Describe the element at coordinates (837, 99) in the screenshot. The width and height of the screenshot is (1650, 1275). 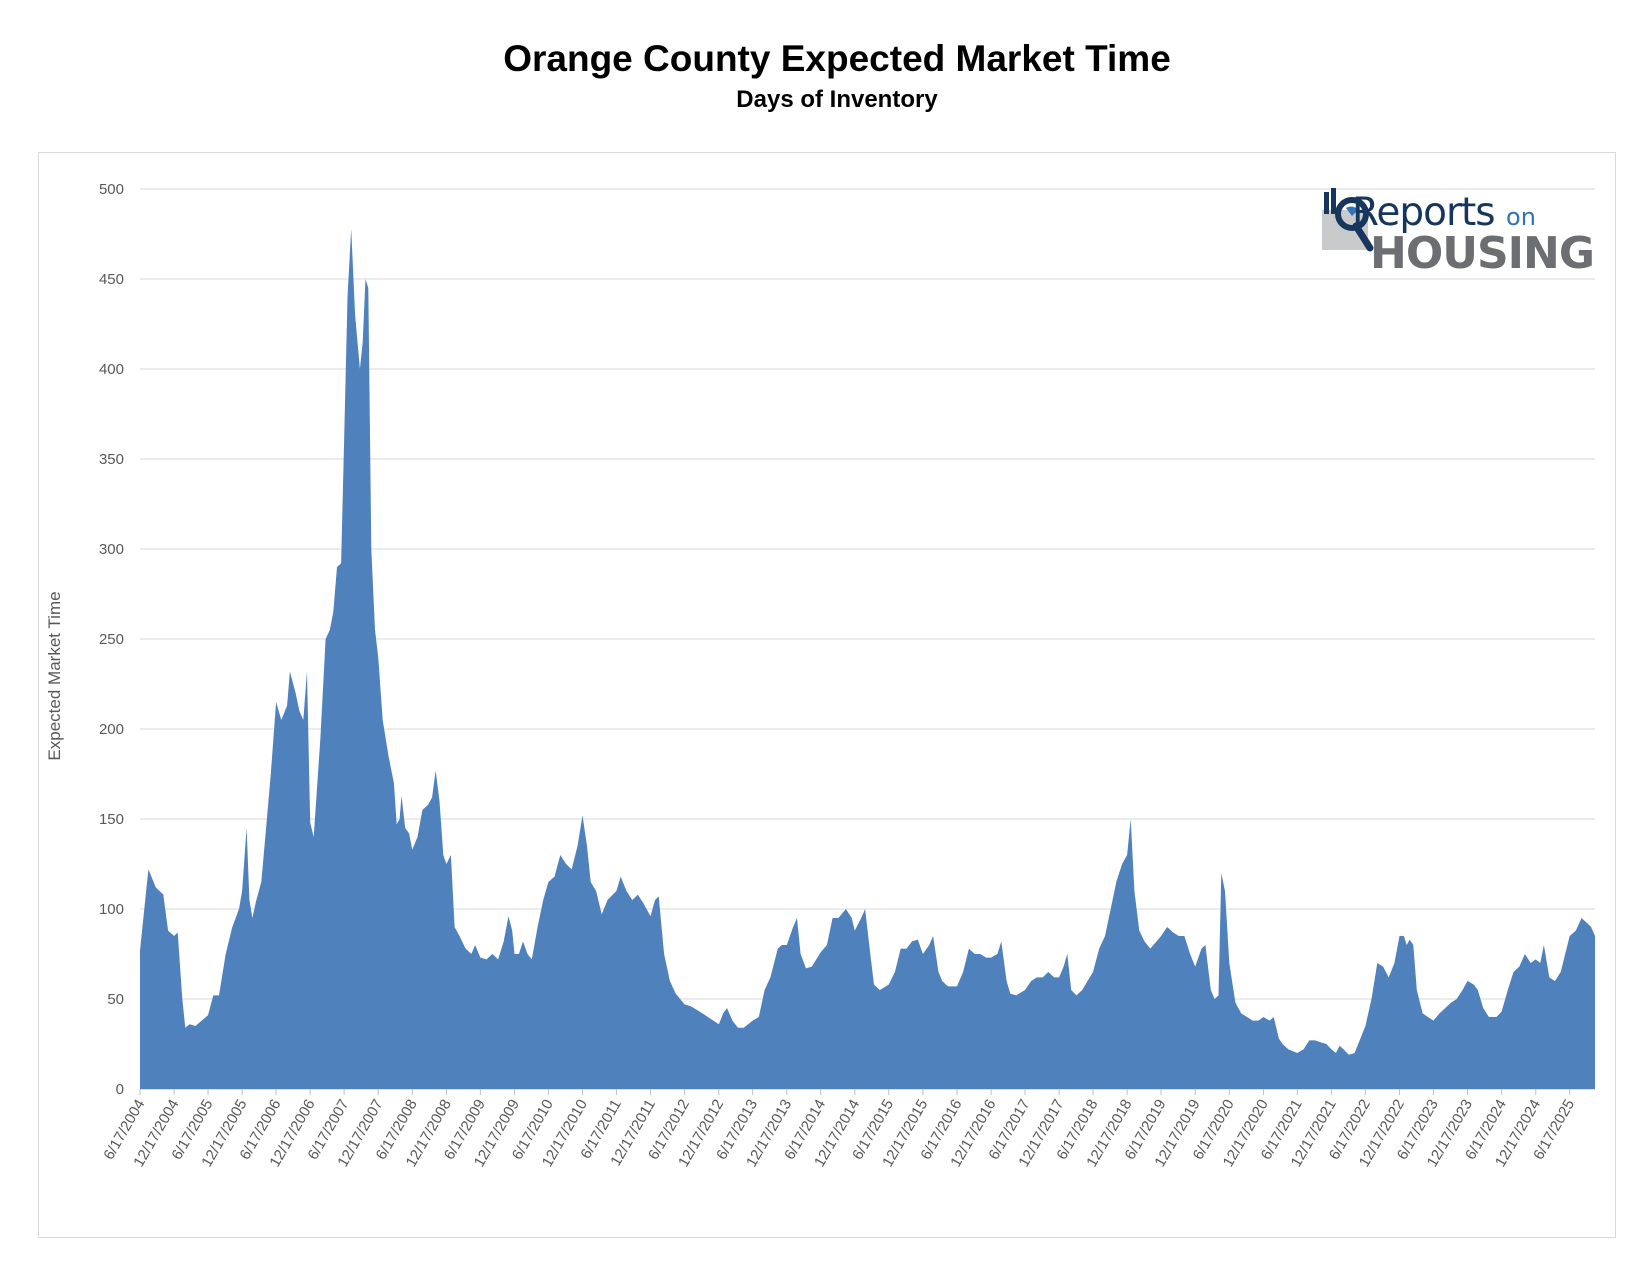
I see `chart-subtitle: Days of Inventory` at that location.